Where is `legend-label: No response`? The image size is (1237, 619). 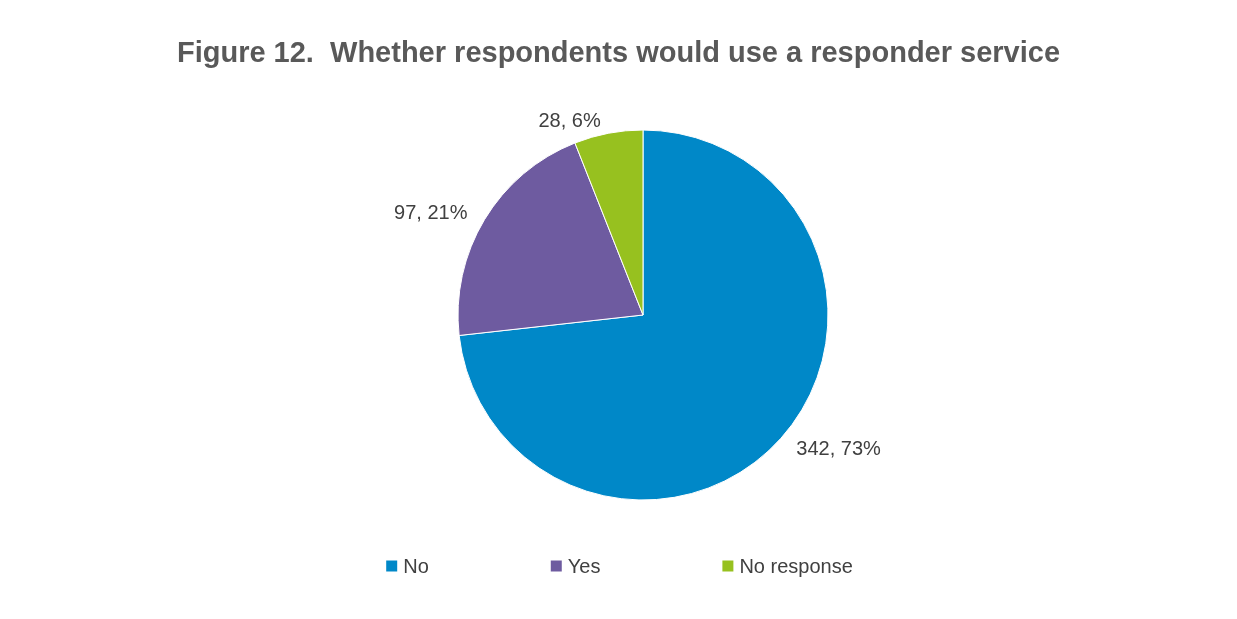
legend-label: No response is located at coordinates (796, 566).